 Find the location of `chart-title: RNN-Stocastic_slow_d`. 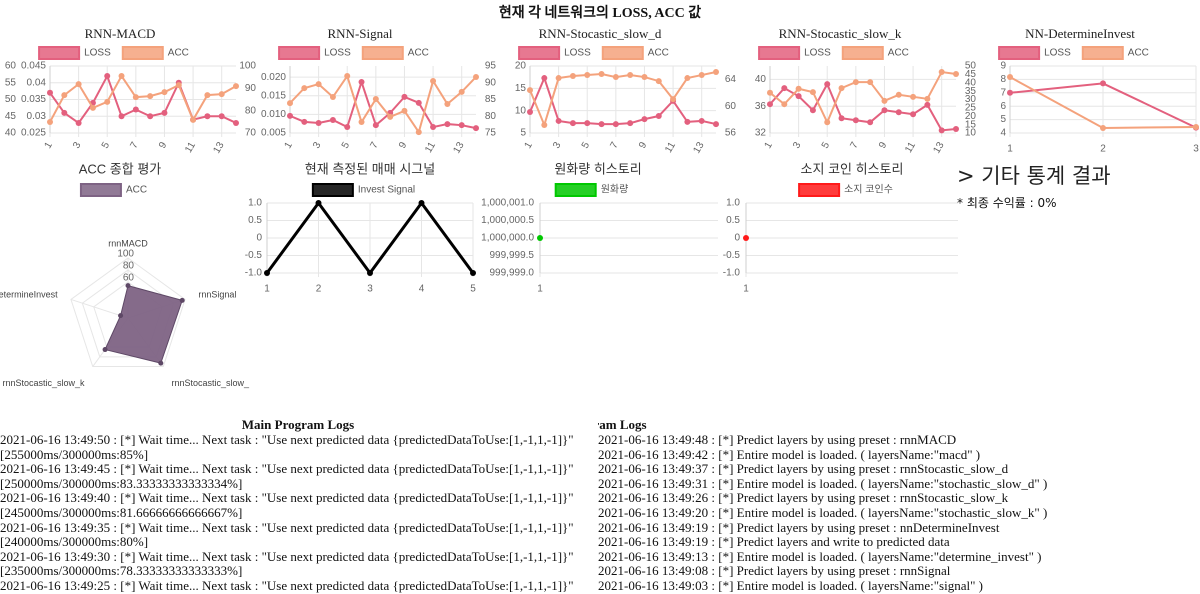

chart-title: RNN-Stocastic_slow_d is located at coordinates (600, 33).